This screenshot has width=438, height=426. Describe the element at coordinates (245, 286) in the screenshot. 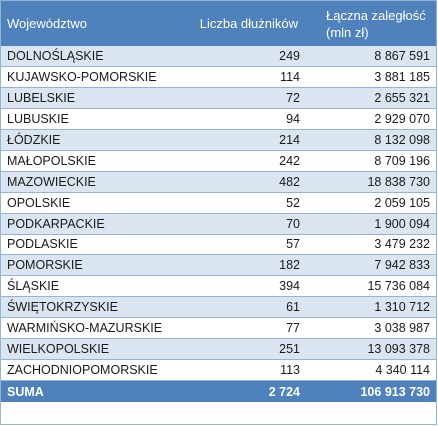

I see `debtors-cell: 394` at that location.